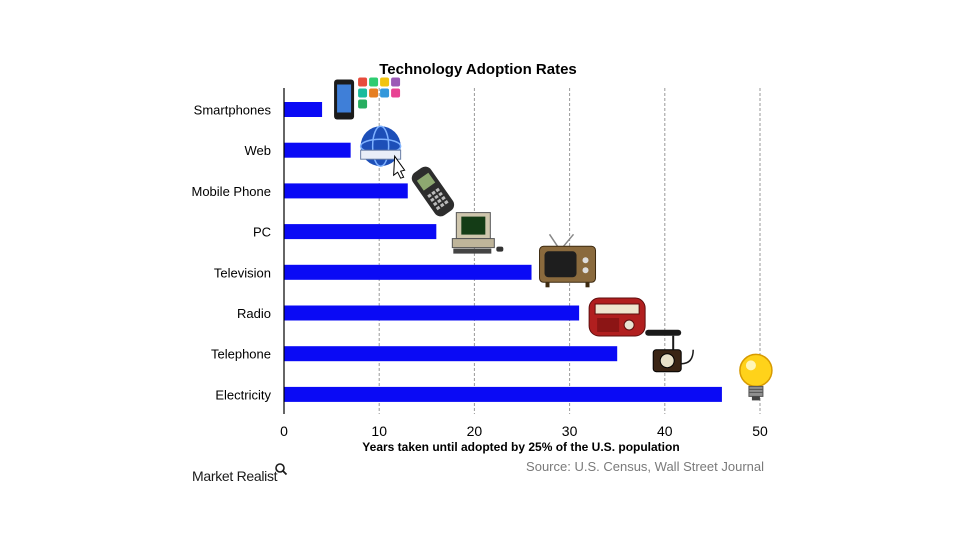 The height and width of the screenshot is (540, 960). Describe the element at coordinates (669, 351) in the screenshot. I see `telephone-icon` at that location.